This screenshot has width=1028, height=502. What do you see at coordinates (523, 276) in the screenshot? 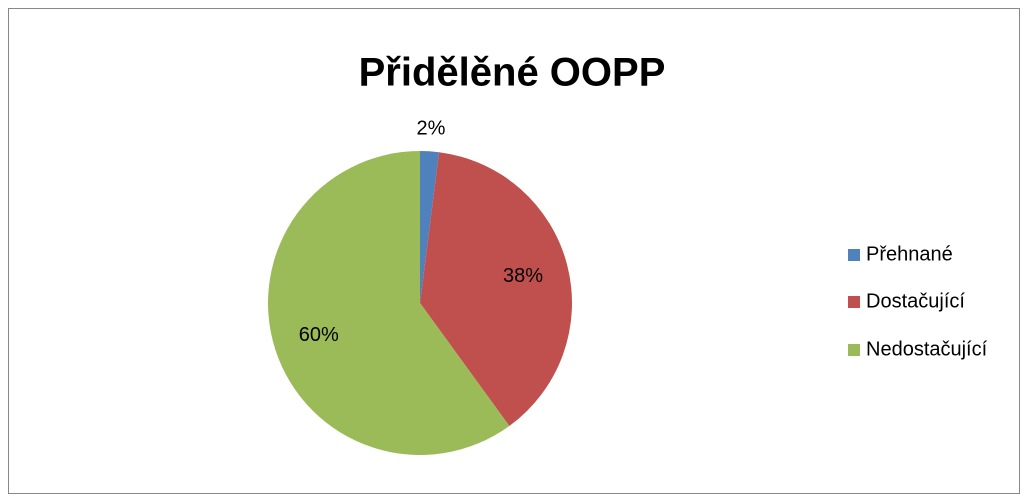
I see `data-label: 38%` at bounding box center [523, 276].